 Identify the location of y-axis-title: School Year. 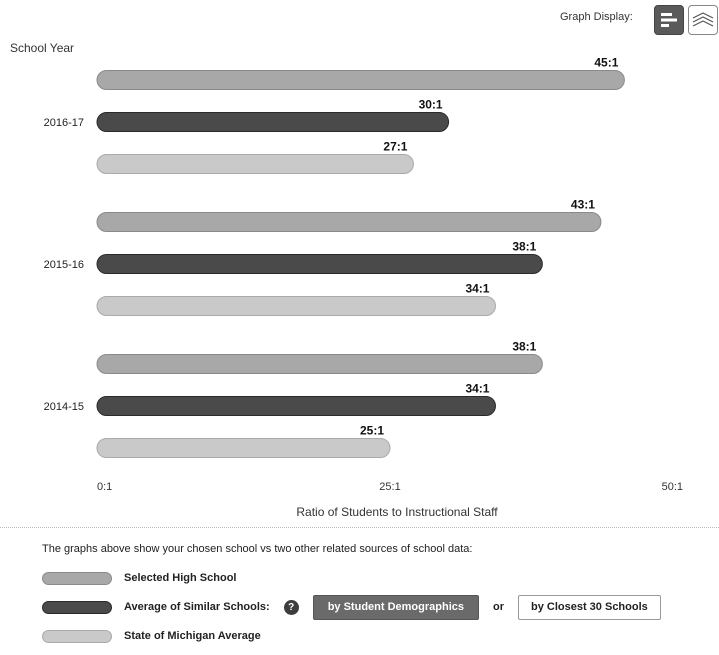
(42, 48).